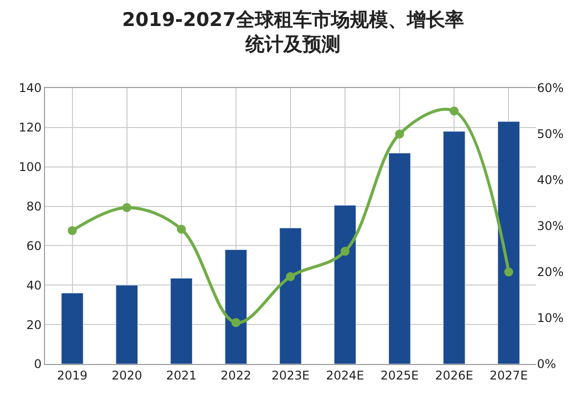  Describe the element at coordinates (34, 285) in the screenshot. I see `y-tick-label: 40` at that location.